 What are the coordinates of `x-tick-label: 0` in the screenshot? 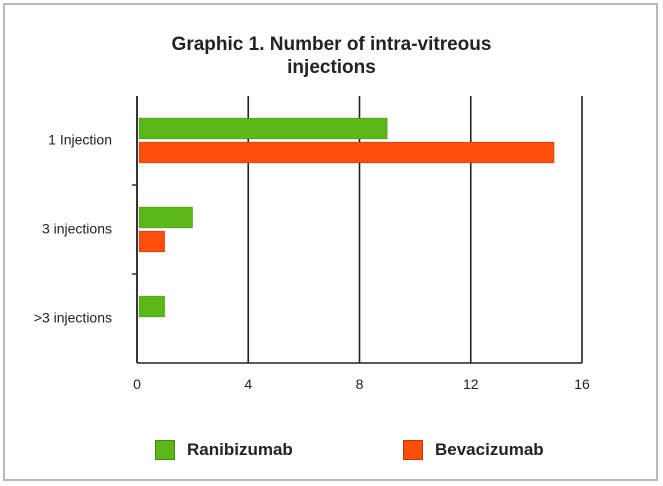 It's located at (137, 384).